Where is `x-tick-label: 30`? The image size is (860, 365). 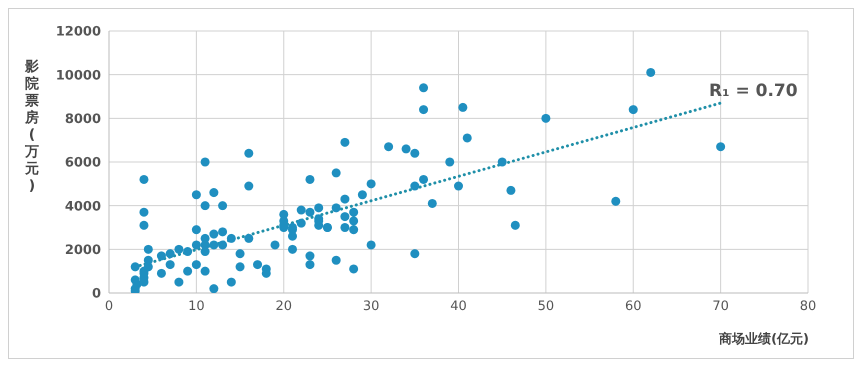 x-tick-label: 30 is located at coordinates (371, 306).